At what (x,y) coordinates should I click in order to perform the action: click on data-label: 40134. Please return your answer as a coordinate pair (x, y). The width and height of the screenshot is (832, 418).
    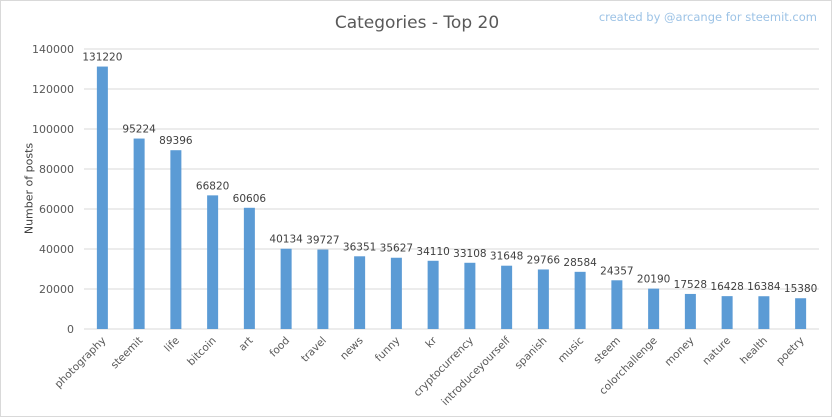
    Looking at the image, I should click on (286, 240).